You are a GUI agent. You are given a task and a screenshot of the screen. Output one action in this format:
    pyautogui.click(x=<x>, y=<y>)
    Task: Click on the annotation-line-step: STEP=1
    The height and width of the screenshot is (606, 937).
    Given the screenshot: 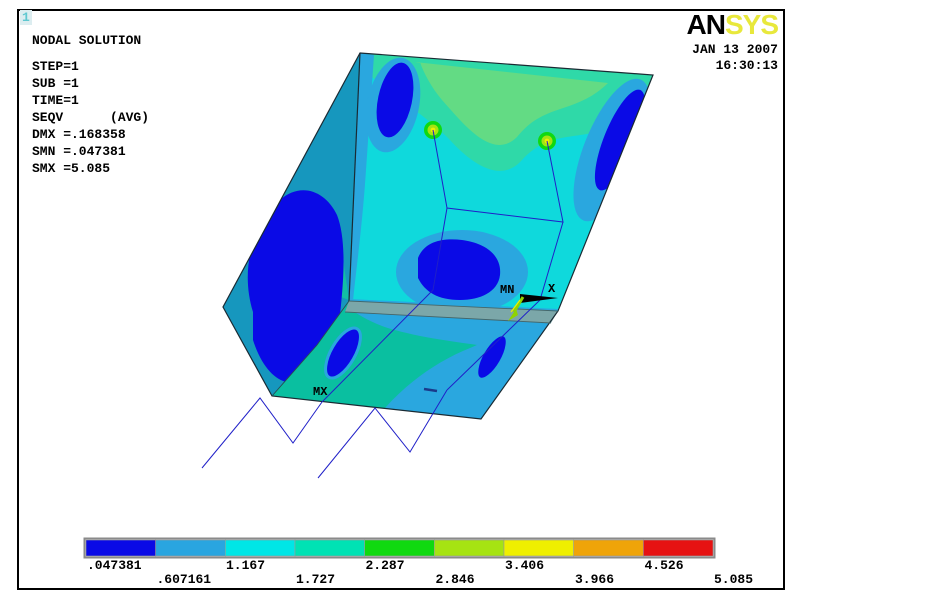 What is the action you would take?
    pyautogui.click(x=55, y=66)
    